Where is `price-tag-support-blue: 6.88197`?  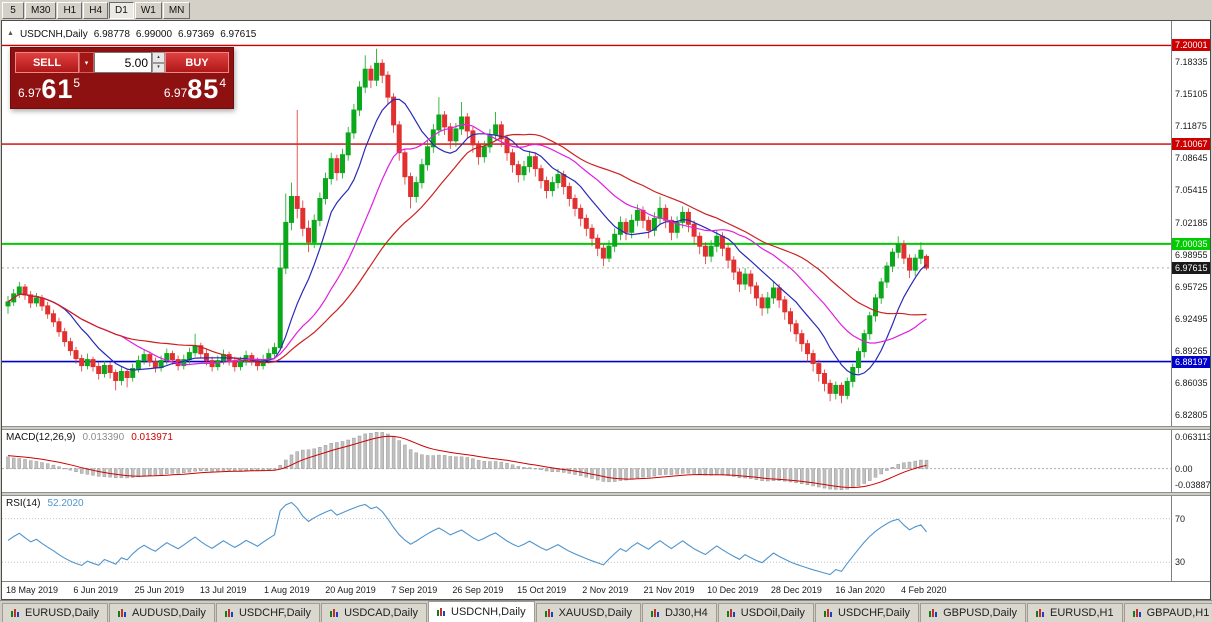
price-tag-support-blue: 6.88197 is located at coordinates (1191, 361).